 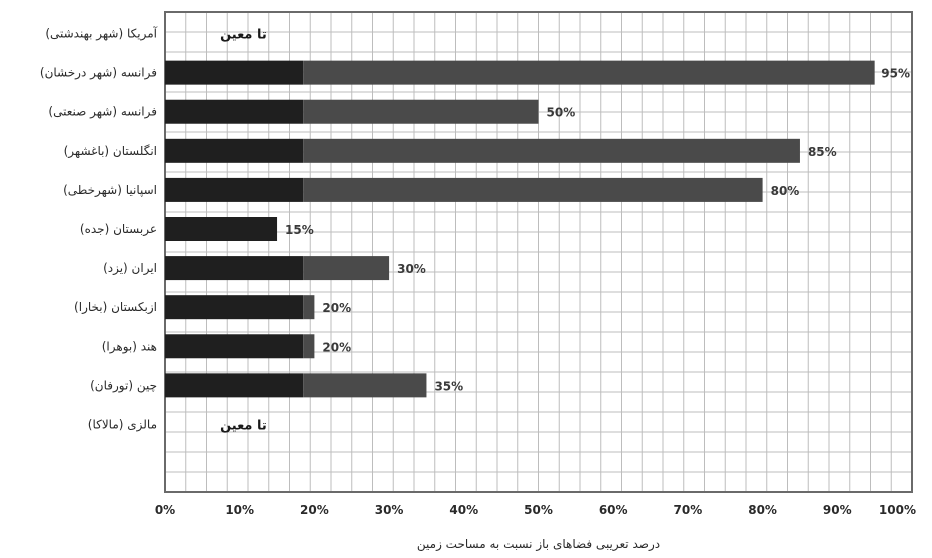 I want to click on x-tick-label: 30%, so click(x=389, y=510).